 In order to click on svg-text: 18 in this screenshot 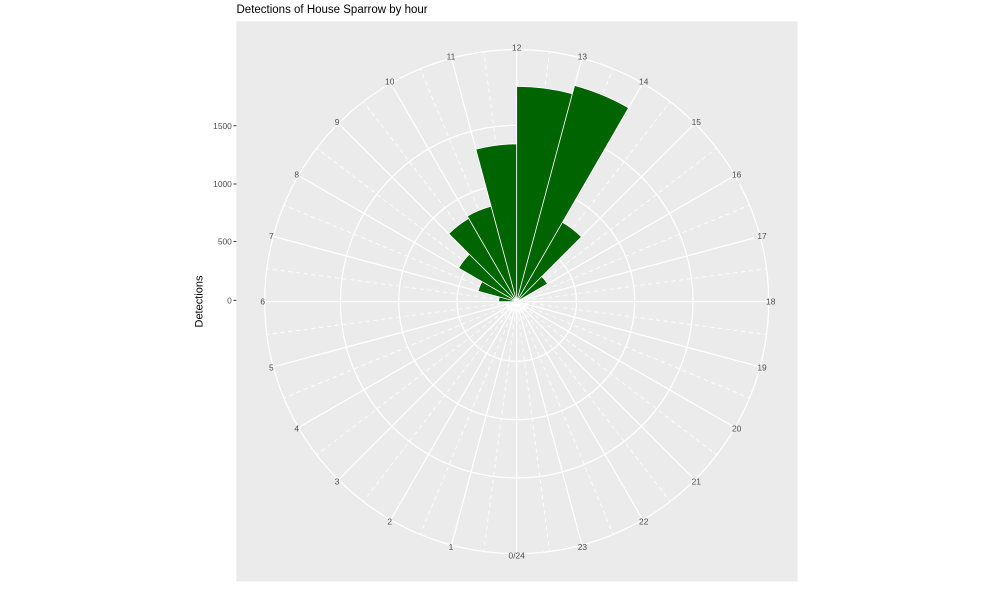, I will do `click(771, 302)`.